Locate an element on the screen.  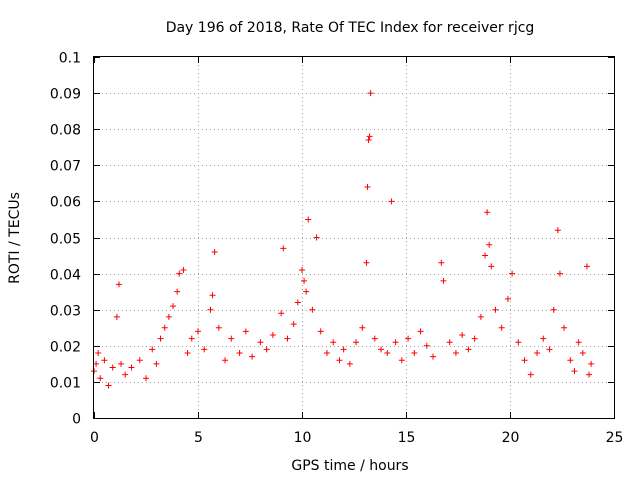
y-tick-label: 0.05 is located at coordinates (65, 240).